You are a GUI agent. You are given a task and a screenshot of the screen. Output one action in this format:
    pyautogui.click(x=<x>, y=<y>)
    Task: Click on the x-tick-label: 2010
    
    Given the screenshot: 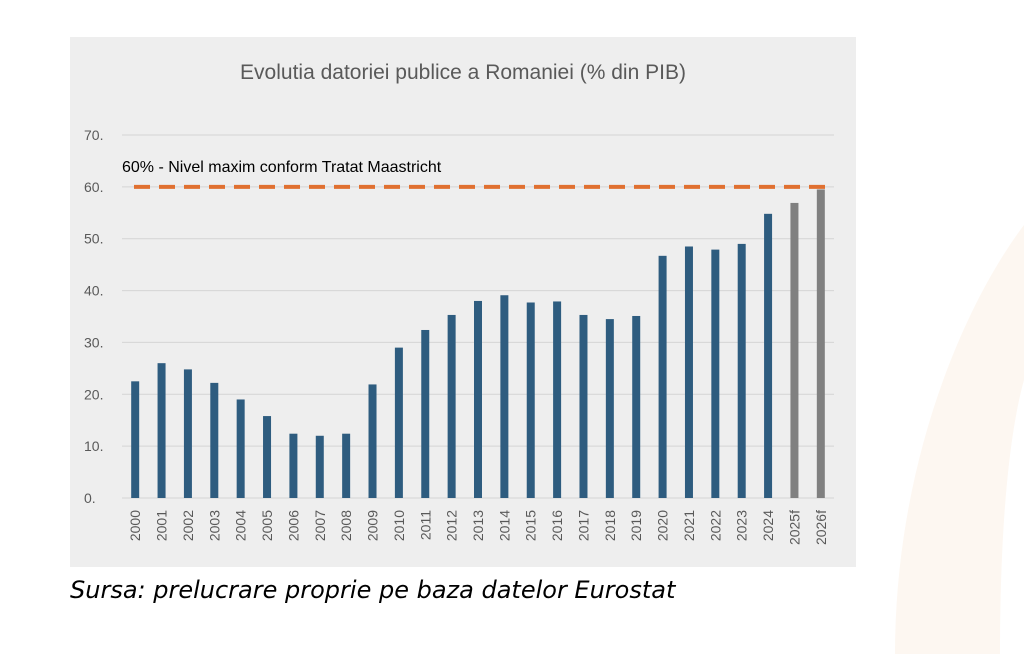 What is the action you would take?
    pyautogui.click(x=399, y=525)
    